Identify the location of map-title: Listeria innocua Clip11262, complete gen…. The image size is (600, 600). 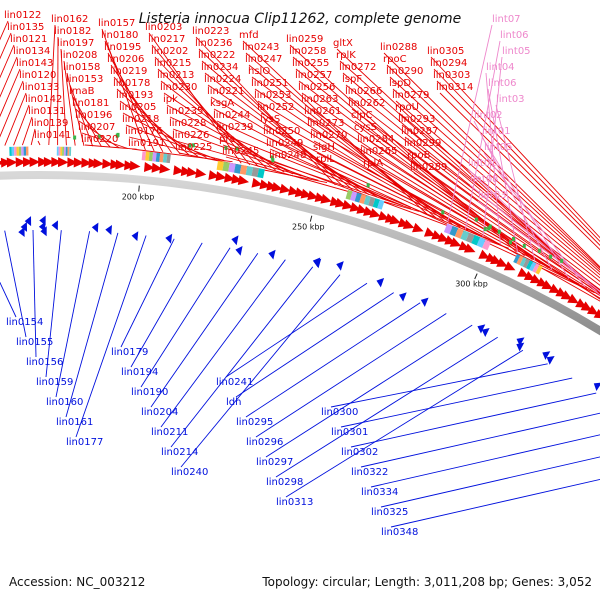
(300, 19).